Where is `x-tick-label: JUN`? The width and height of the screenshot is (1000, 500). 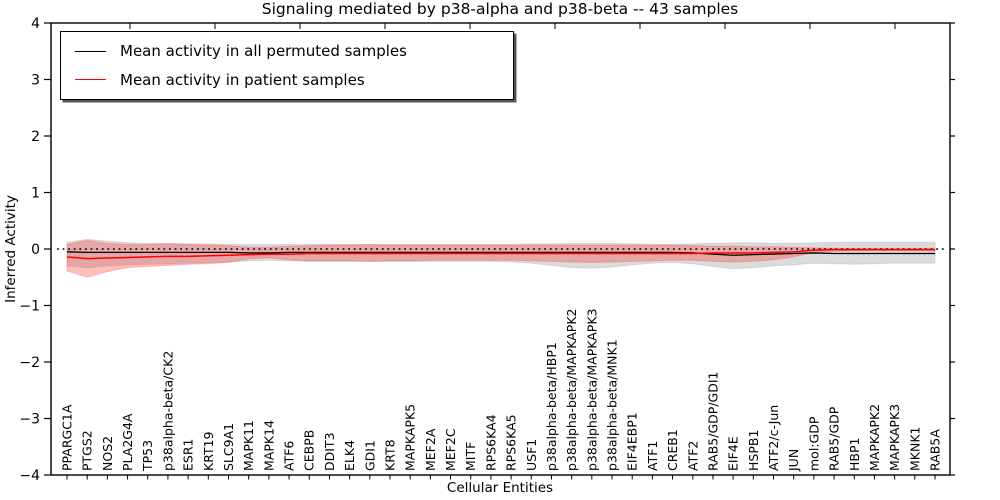 x-tick-label: JUN is located at coordinates (793, 460).